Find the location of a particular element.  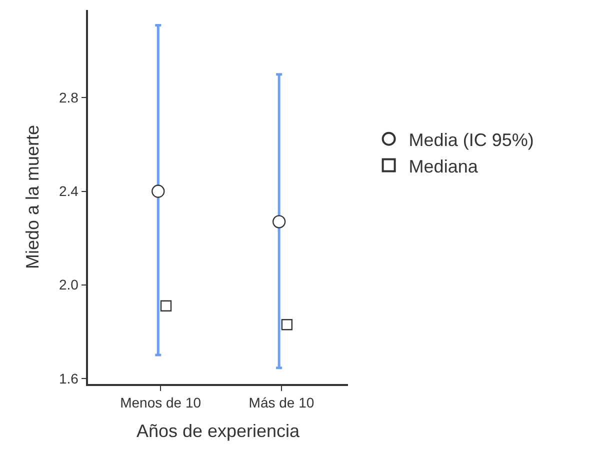

legend-label: Media (IC 95%) is located at coordinates (471, 140).